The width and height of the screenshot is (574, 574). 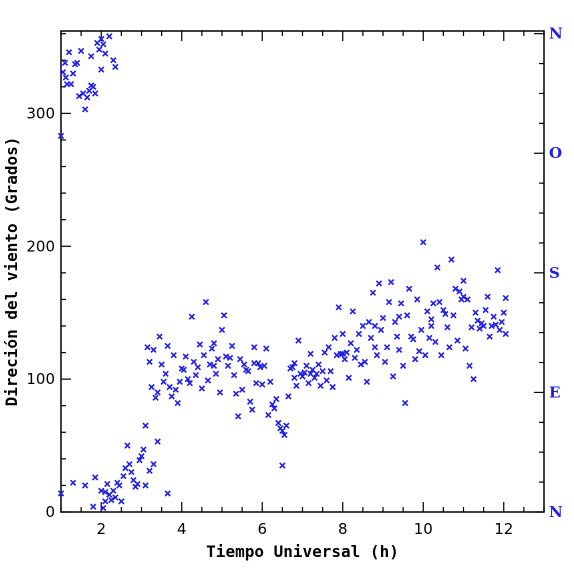 What do you see at coordinates (50, 512) in the screenshot?
I see `y-tick-label: 0` at bounding box center [50, 512].